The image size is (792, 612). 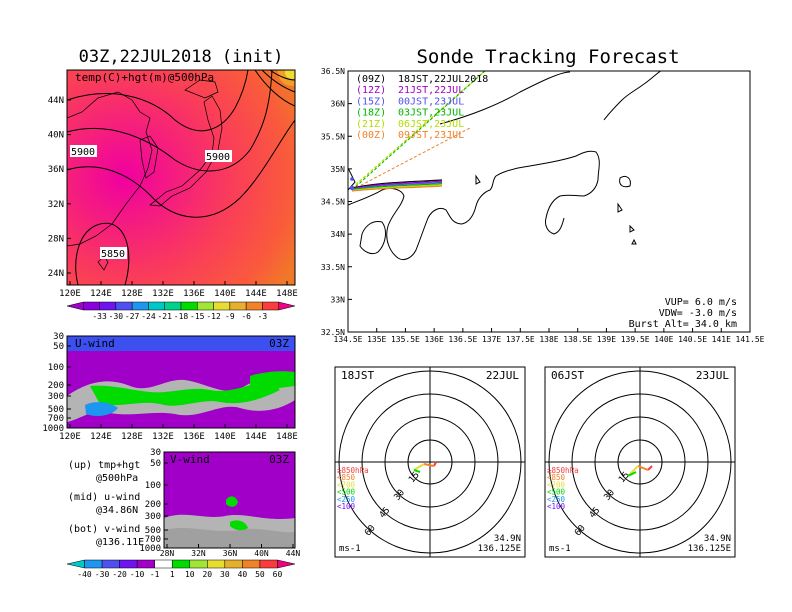 What do you see at coordinates (371, 90) in the screenshot?
I see `launch-code: (12Z)` at bounding box center [371, 90].